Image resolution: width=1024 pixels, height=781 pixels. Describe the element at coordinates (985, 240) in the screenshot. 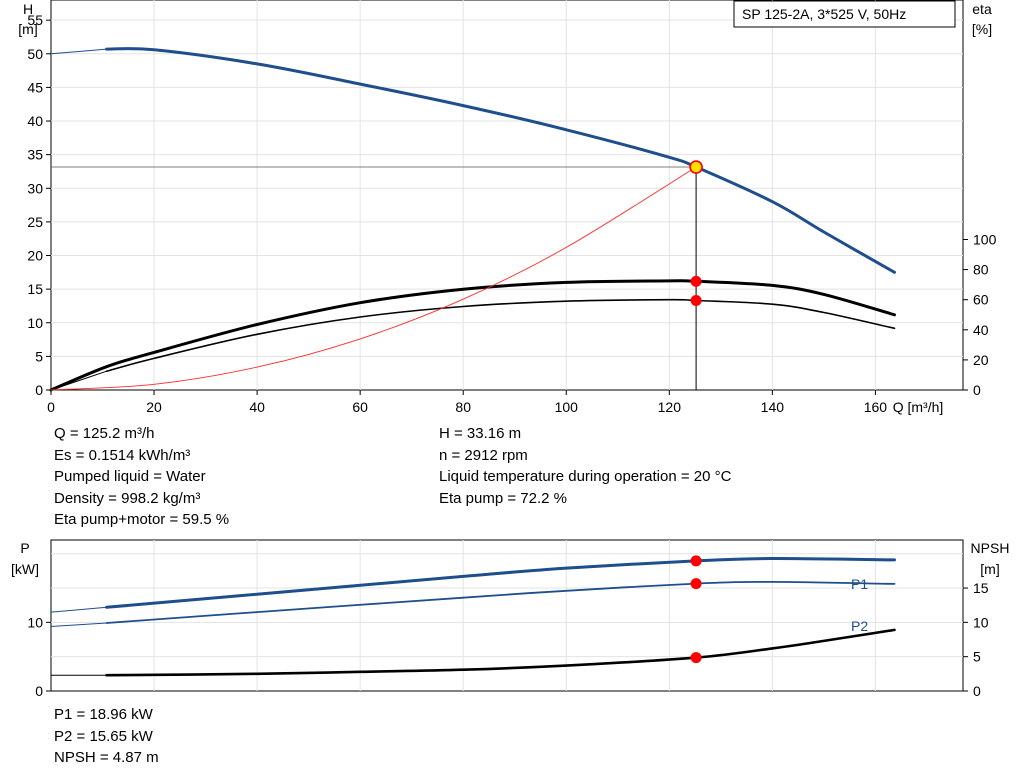

I see `eta-tick-label: 100` at that location.